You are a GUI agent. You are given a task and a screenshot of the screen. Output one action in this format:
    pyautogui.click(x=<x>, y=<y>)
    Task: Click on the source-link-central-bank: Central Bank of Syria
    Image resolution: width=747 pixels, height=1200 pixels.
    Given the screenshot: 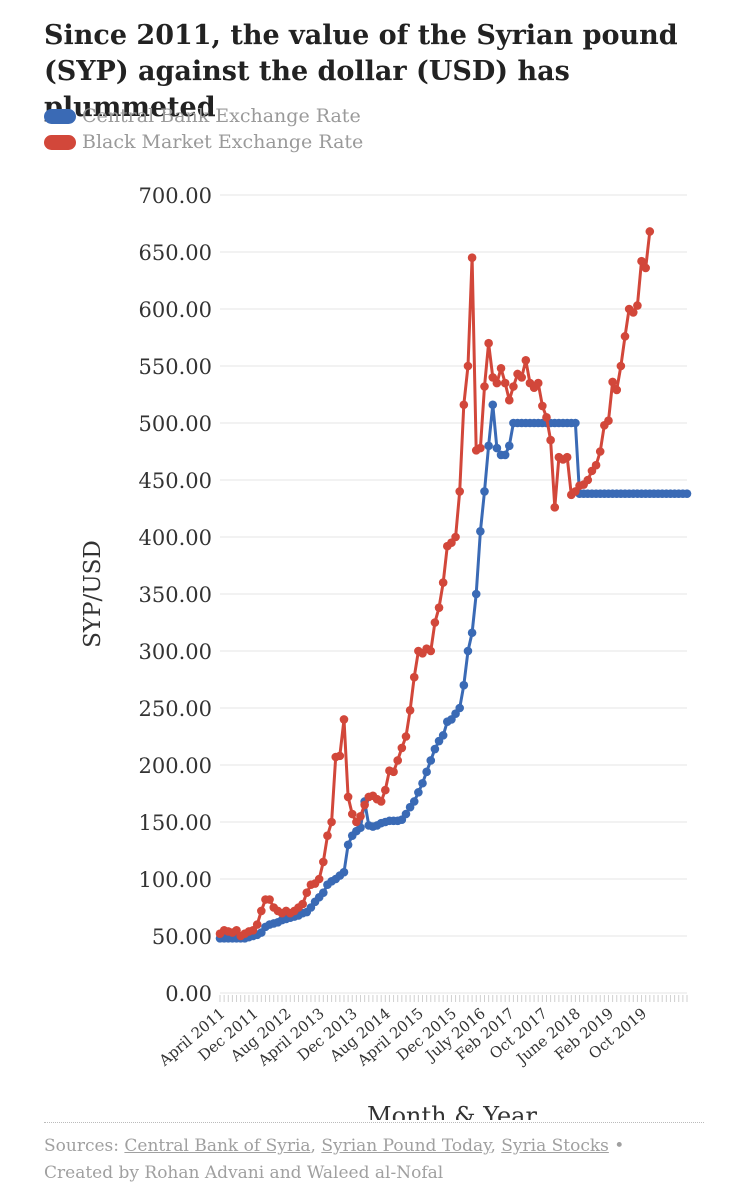 What is the action you would take?
    pyautogui.click(x=217, y=1146)
    